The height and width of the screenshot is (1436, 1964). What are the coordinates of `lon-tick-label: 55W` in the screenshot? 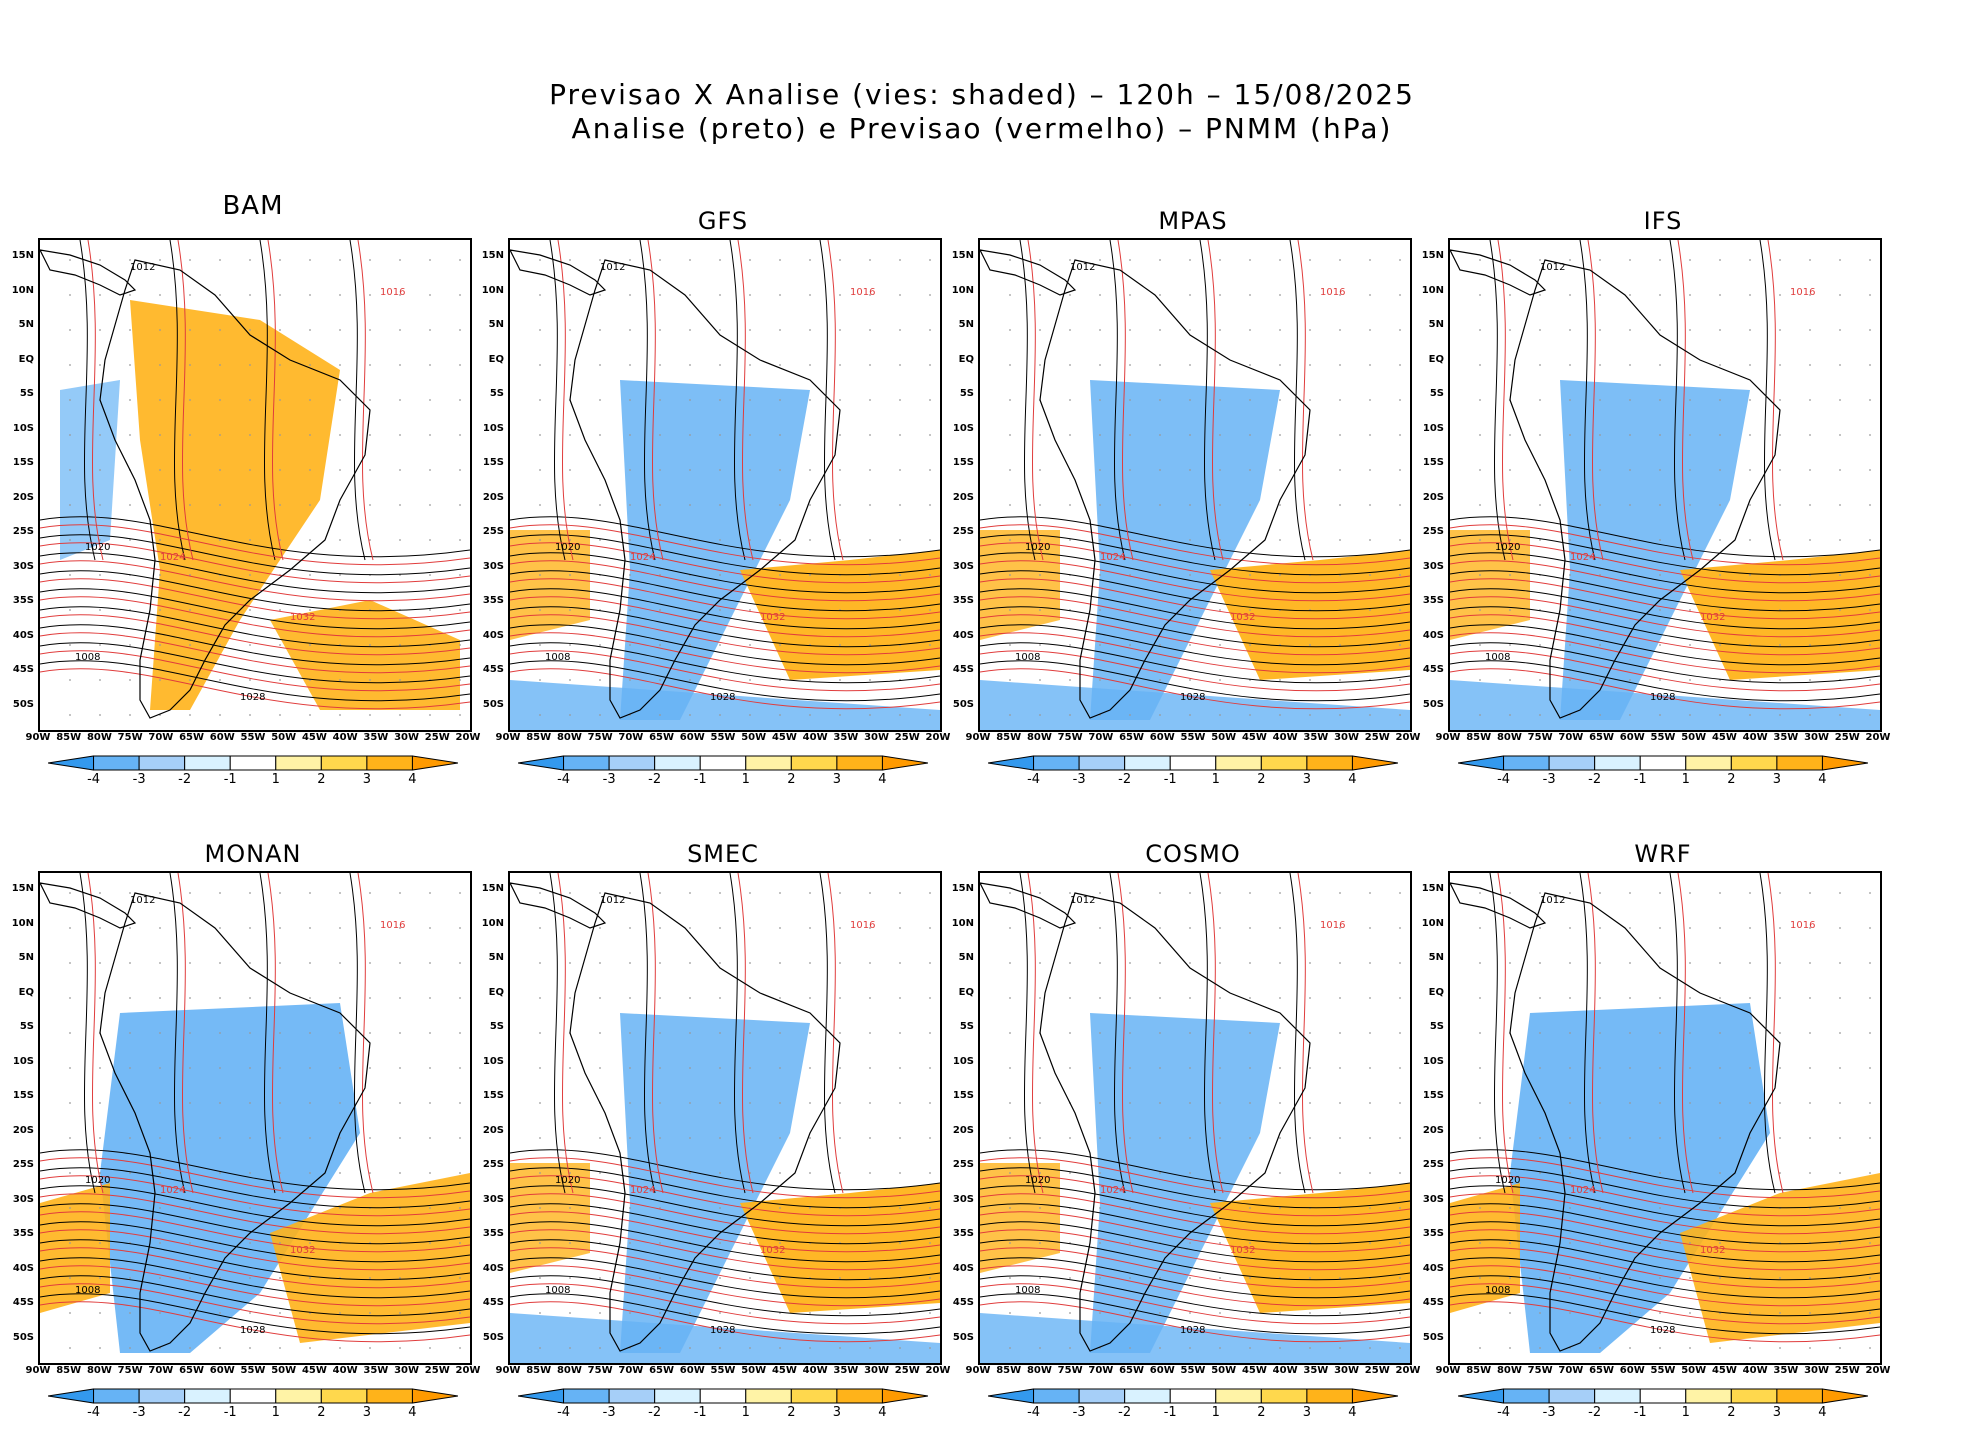 It's located at (1663, 737).